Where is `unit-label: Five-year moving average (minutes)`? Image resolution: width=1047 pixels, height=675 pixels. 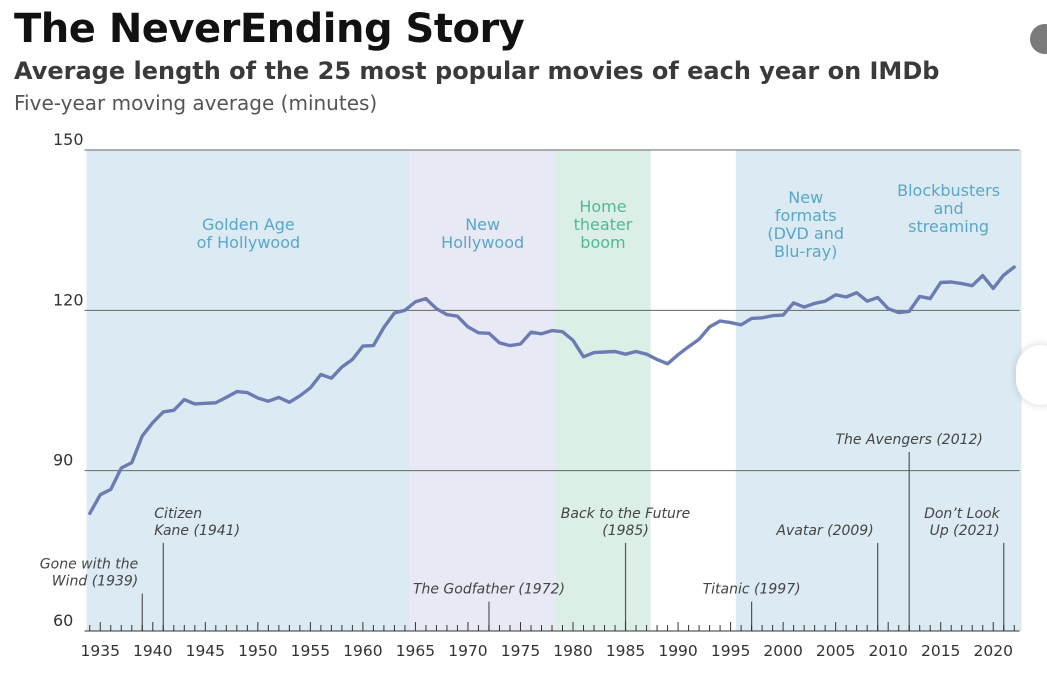
unit-label: Five-year moving average (minutes) is located at coordinates (196, 103).